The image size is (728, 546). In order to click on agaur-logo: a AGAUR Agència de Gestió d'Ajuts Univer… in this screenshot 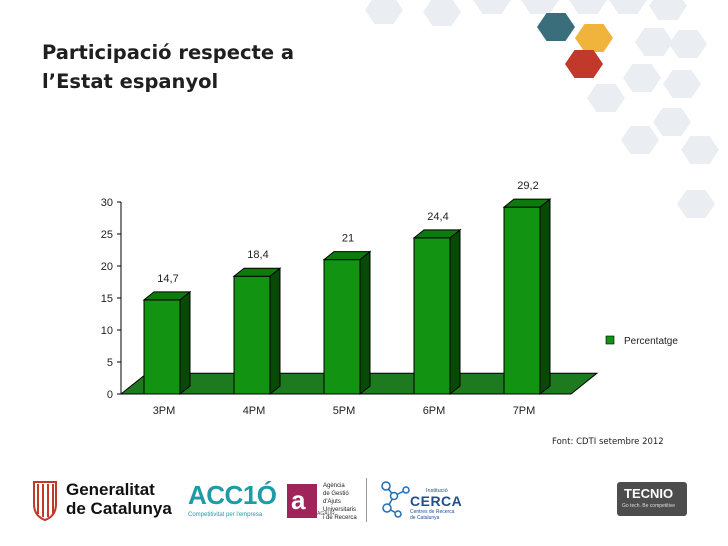, I will do `click(327, 500)`.